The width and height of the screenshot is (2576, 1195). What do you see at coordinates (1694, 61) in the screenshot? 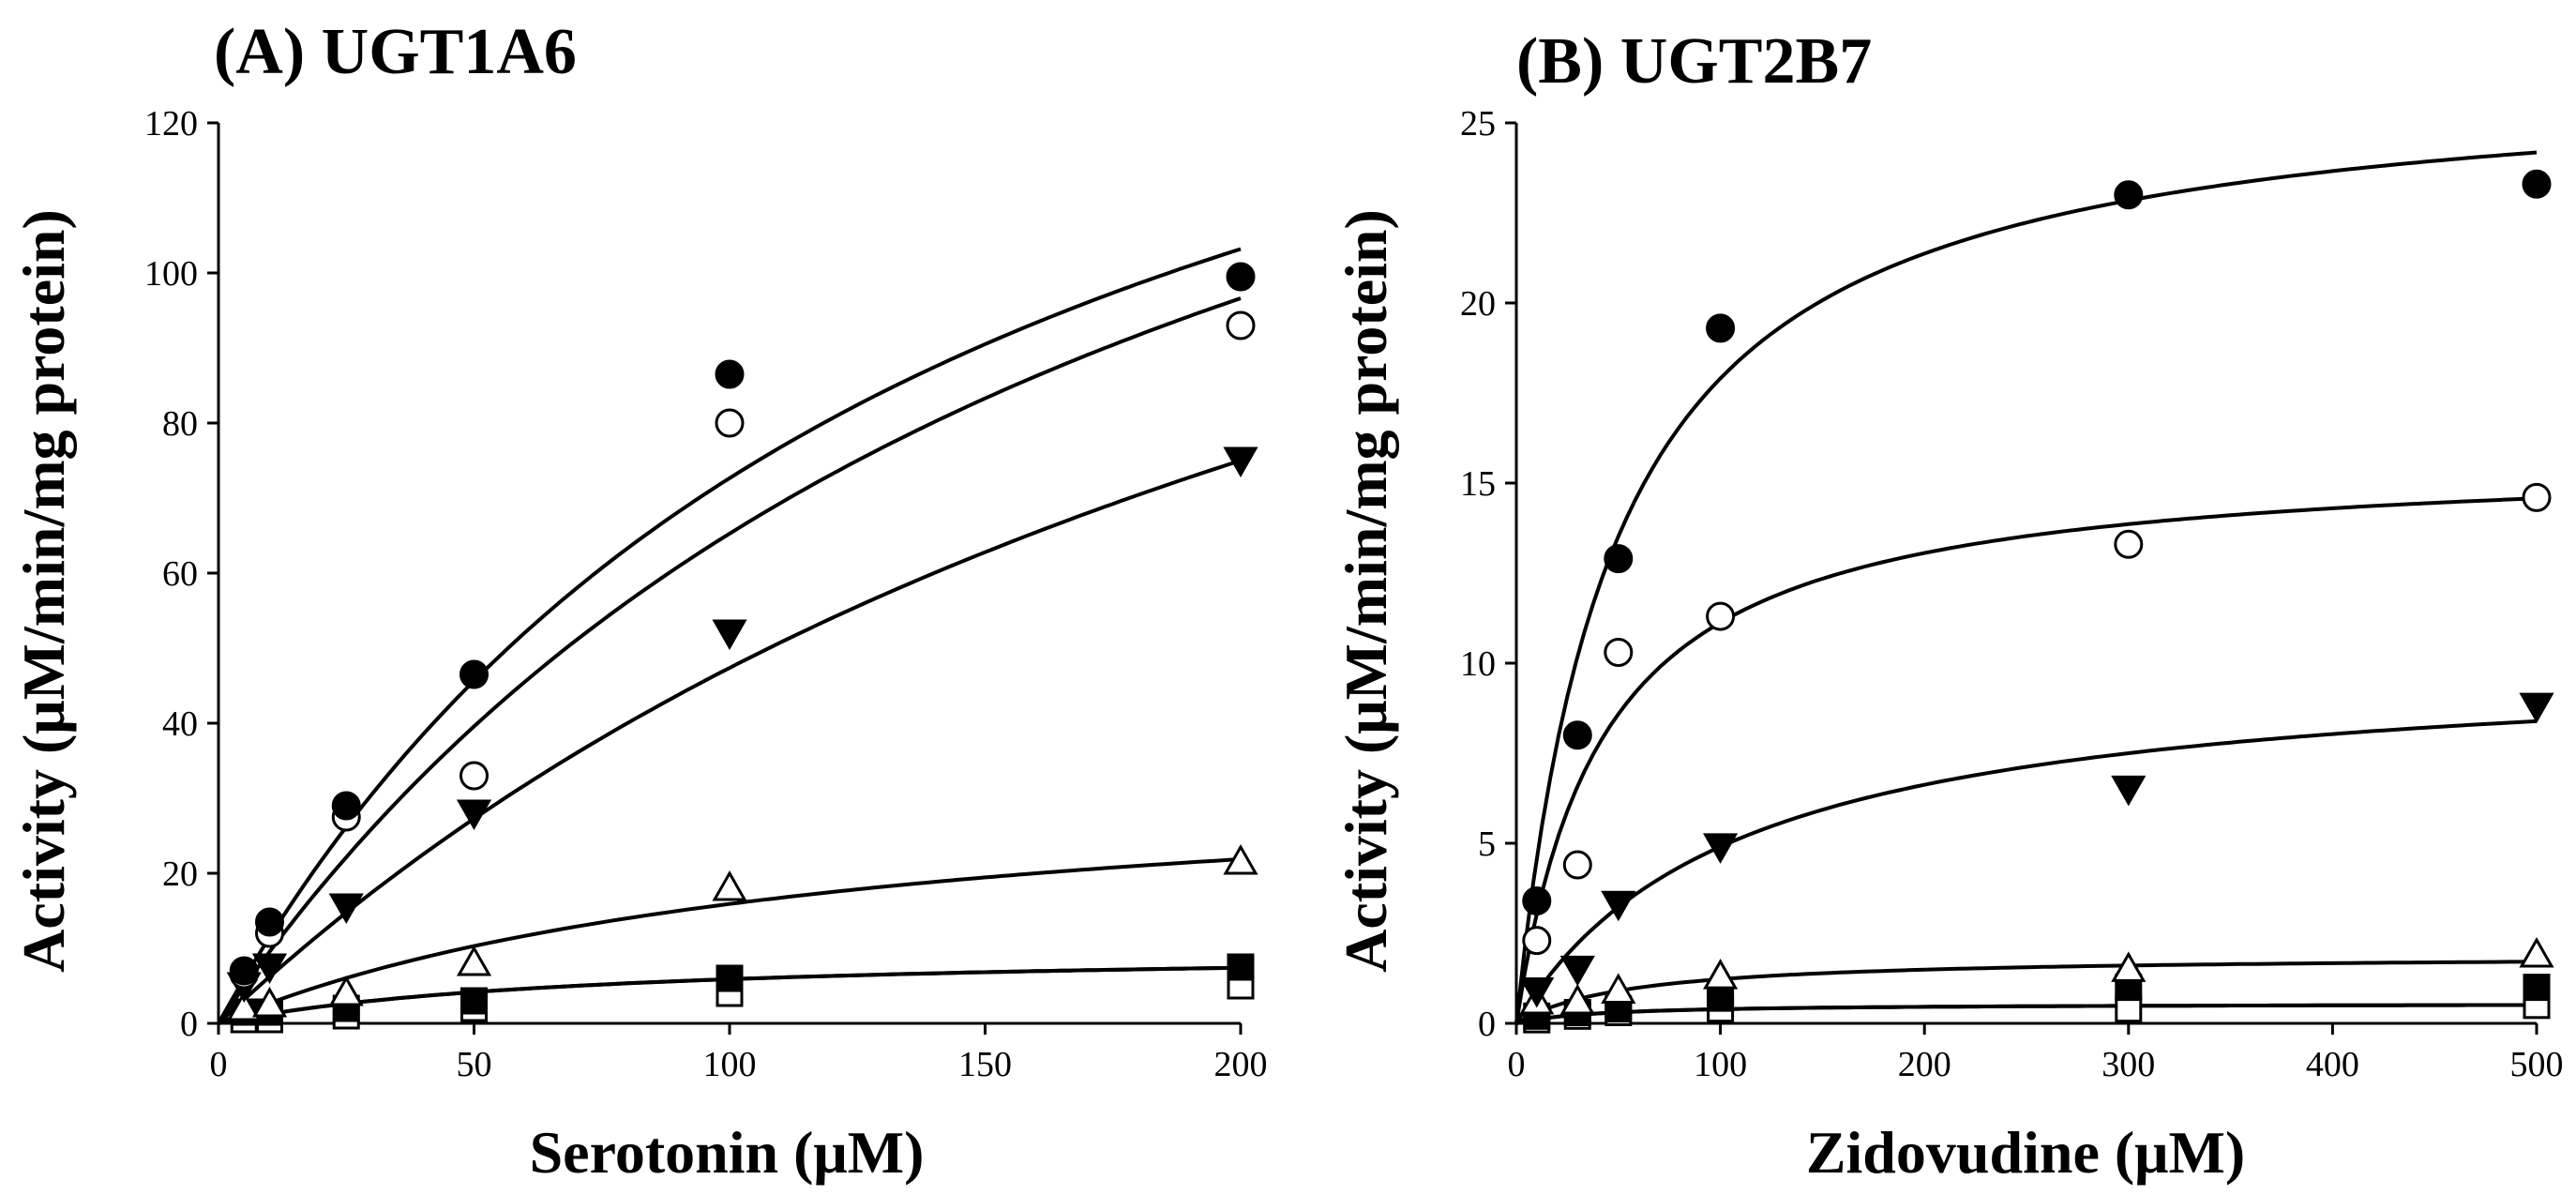
I see `chart-title: (B) UGT2B7` at bounding box center [1694, 61].